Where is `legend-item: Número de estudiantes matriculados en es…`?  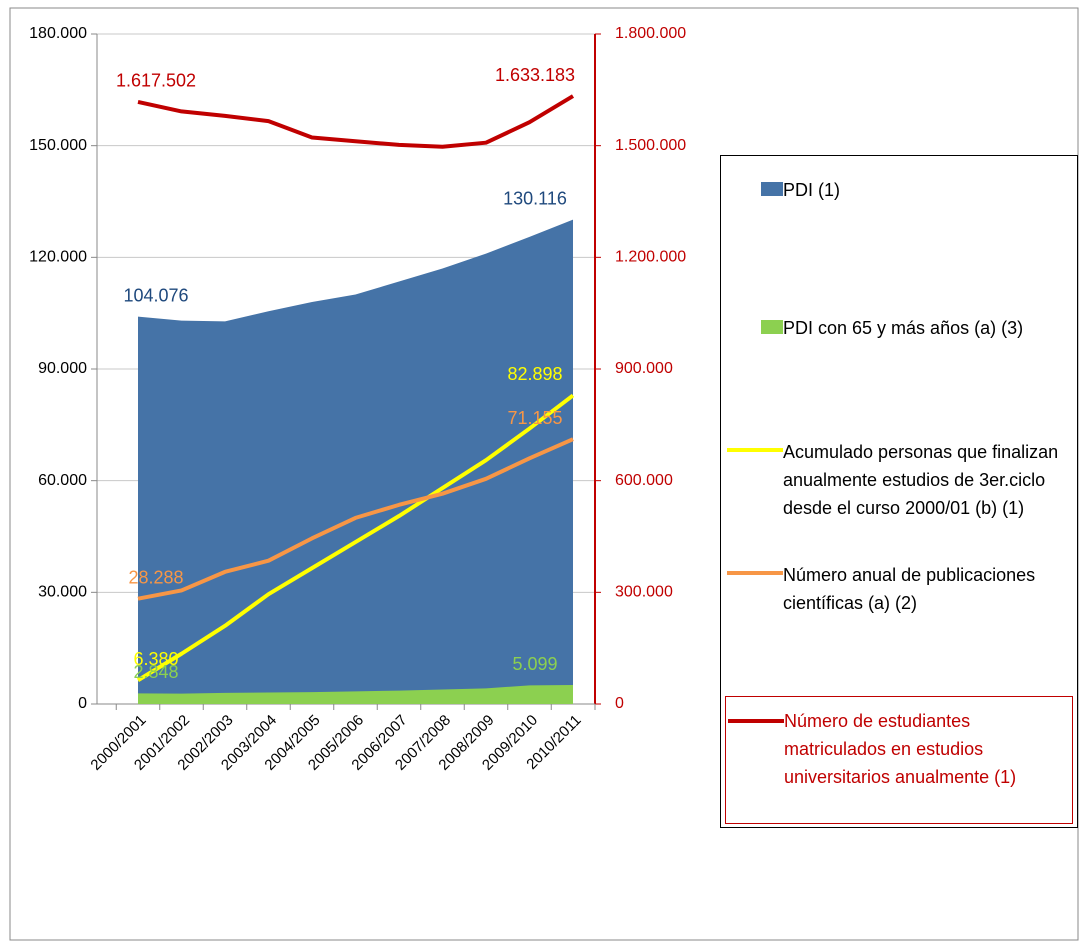 legend-item: Número de estudiantes matriculados en es… is located at coordinates (899, 760).